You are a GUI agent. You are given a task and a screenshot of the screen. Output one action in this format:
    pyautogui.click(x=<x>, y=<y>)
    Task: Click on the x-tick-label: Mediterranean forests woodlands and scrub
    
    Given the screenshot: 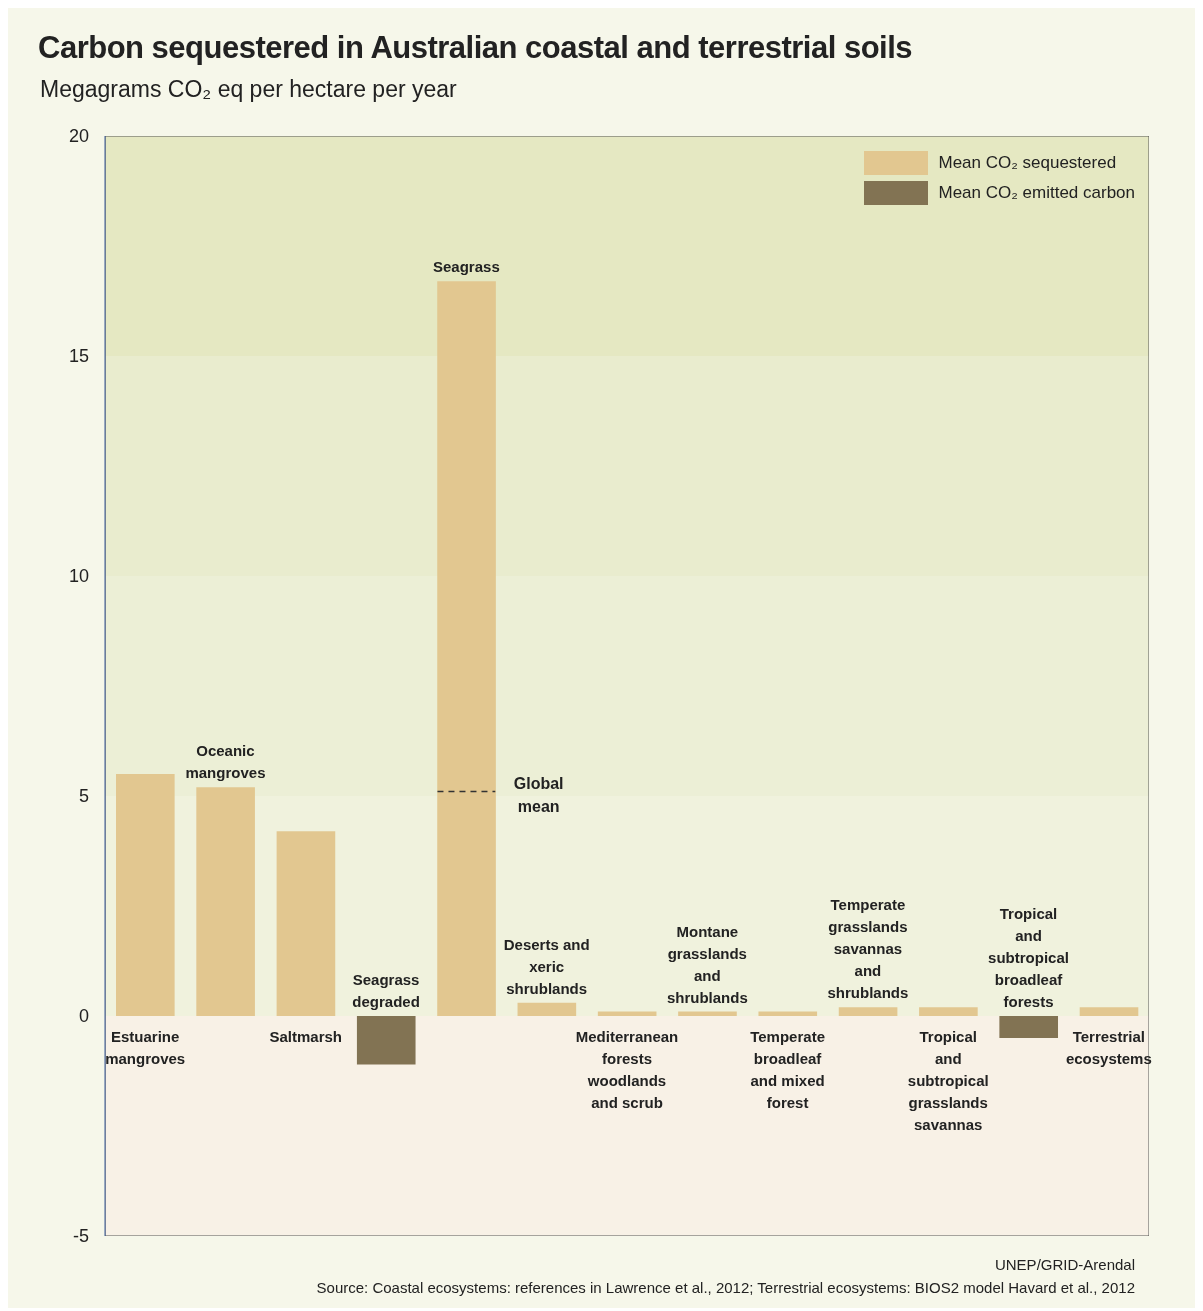 What is the action you would take?
    pyautogui.click(x=627, y=1069)
    